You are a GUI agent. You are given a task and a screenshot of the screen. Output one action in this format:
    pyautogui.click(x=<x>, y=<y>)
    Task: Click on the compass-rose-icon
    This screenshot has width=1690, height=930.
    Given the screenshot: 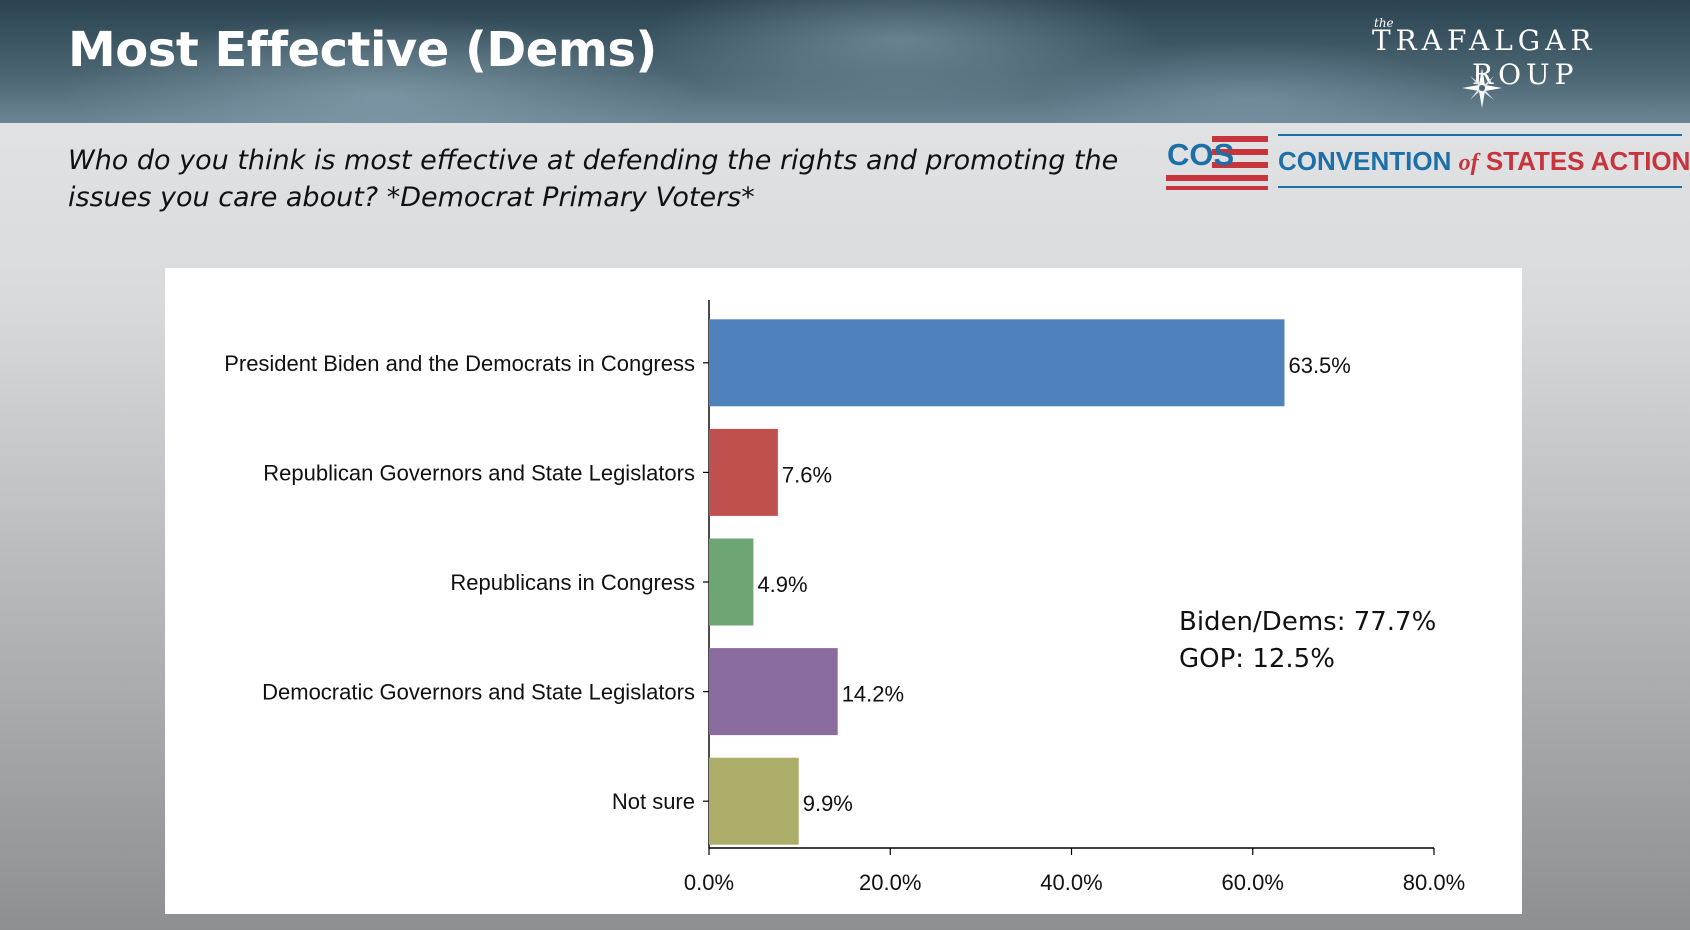 What is the action you would take?
    pyautogui.click(x=1482, y=88)
    